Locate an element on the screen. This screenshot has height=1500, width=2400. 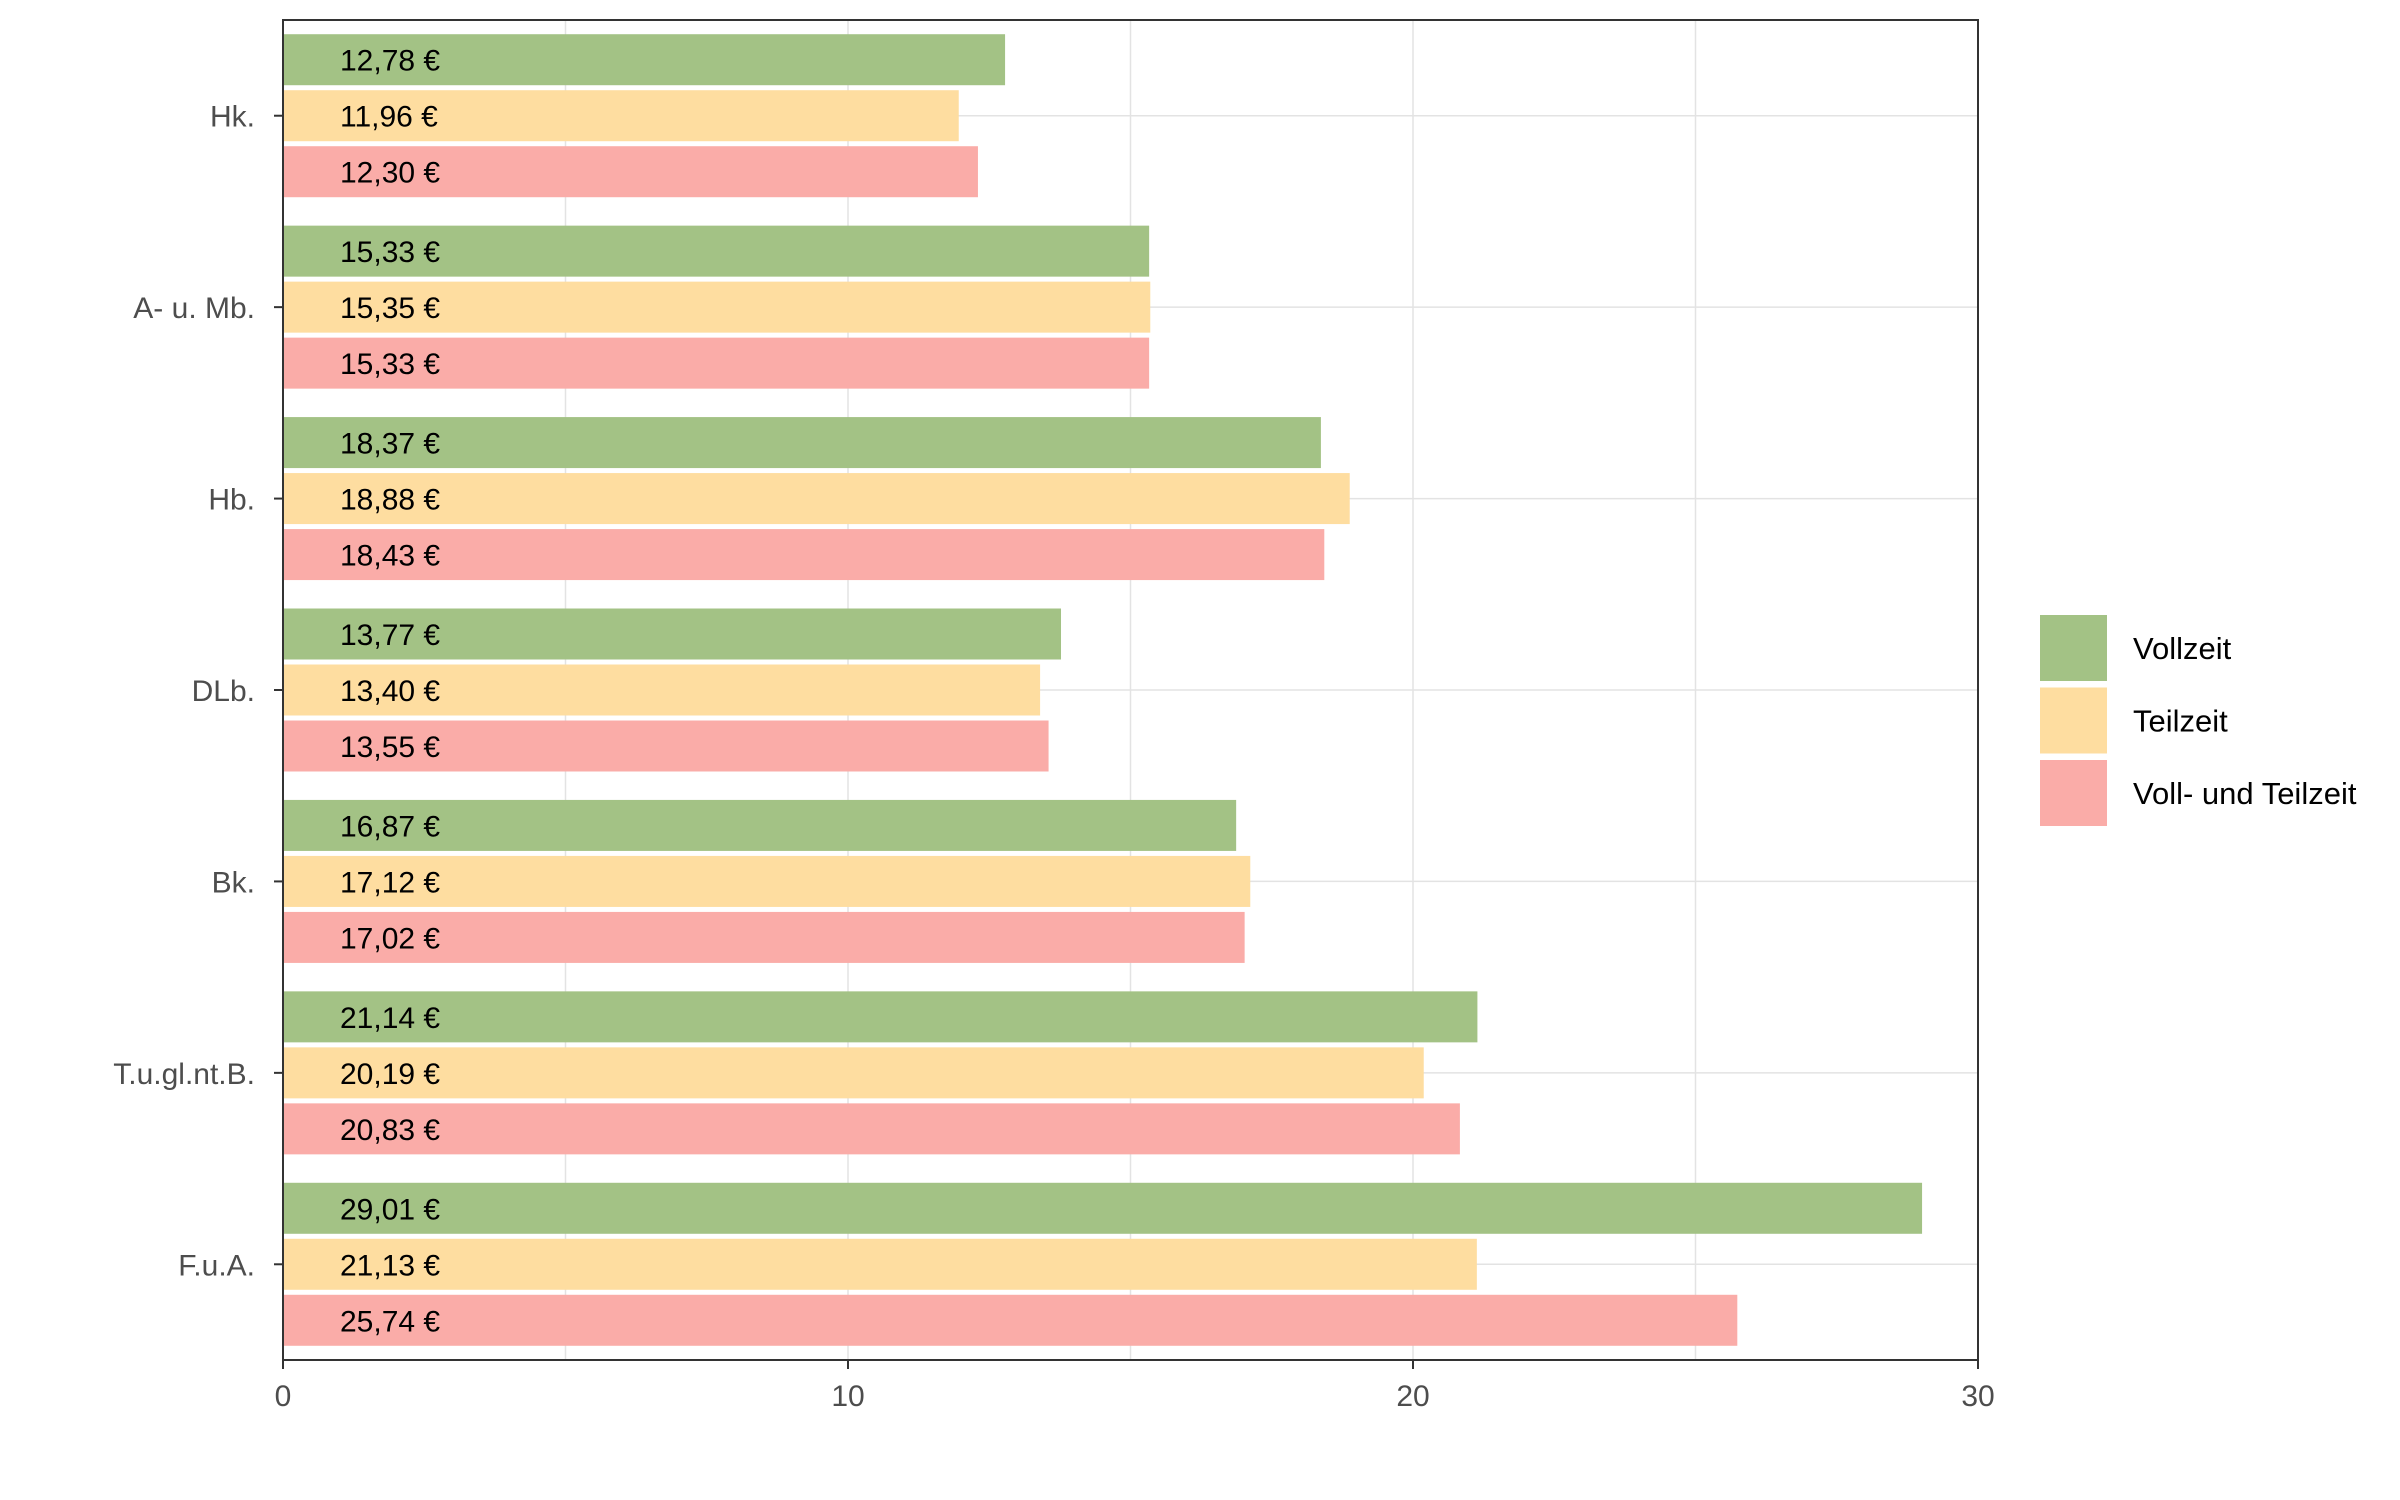
data-label: 12,30 € is located at coordinates (390, 173).